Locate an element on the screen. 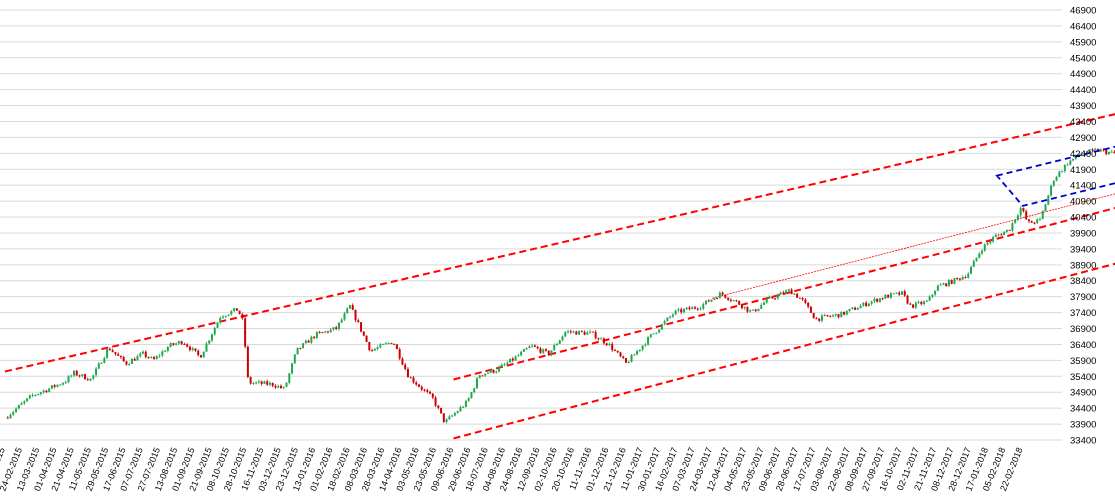 The image size is (1115, 499). channel-box-outline is located at coordinates (1055, 176).